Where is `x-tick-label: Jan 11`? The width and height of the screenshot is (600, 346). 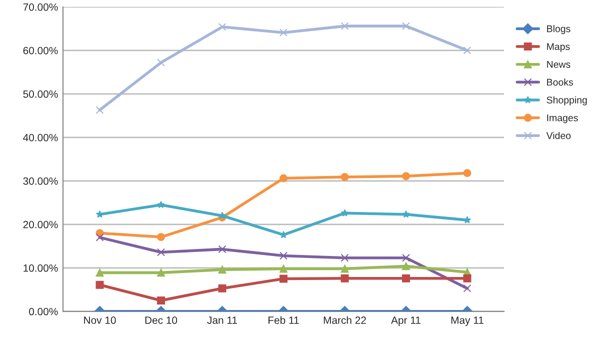 x-tick-label: Jan 11 is located at coordinates (222, 320).